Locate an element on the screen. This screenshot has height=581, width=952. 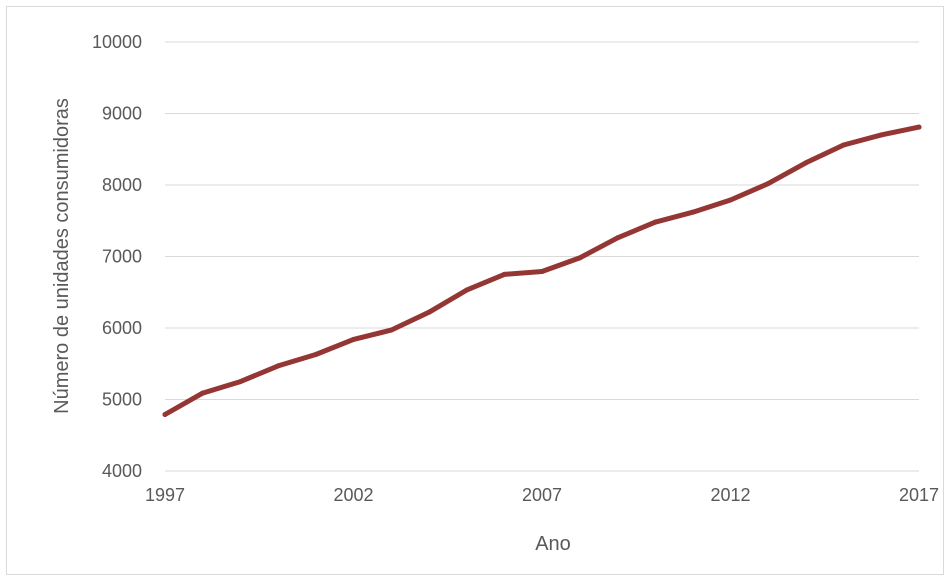
y-axis-tick-labels: 4000 5000 6000 7000 8000 9000 10000 is located at coordinates (117, 256).